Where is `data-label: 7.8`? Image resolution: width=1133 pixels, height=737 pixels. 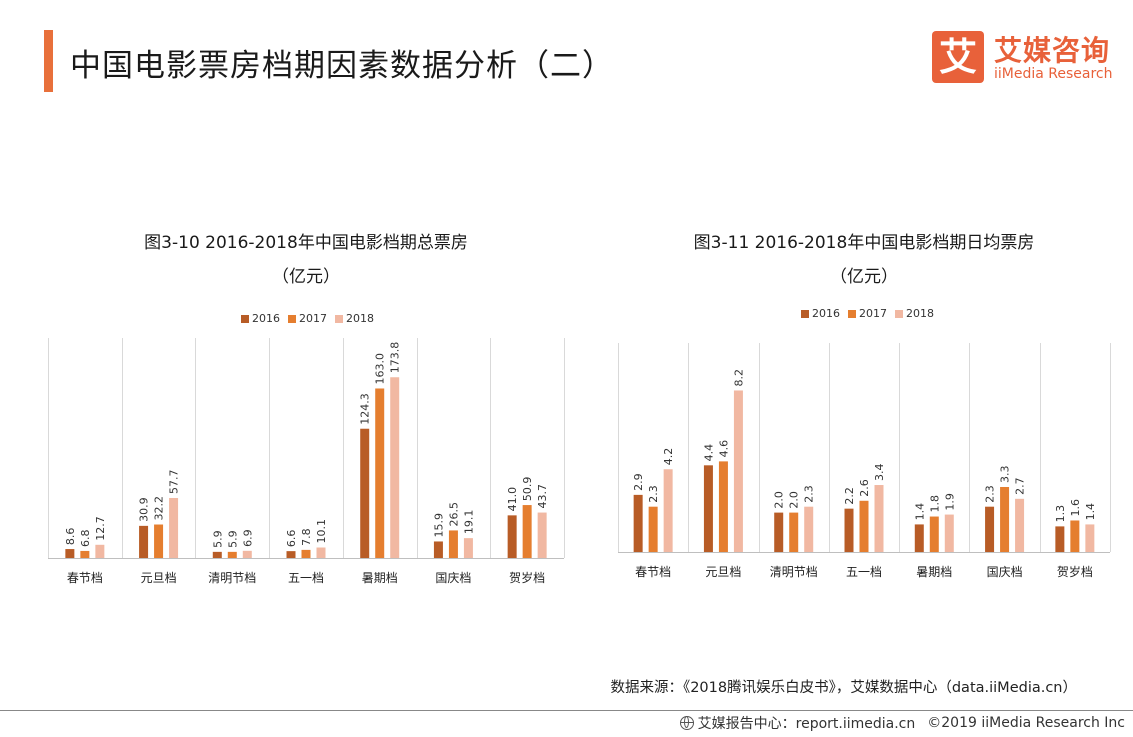
data-label: 7.8 is located at coordinates (306, 537).